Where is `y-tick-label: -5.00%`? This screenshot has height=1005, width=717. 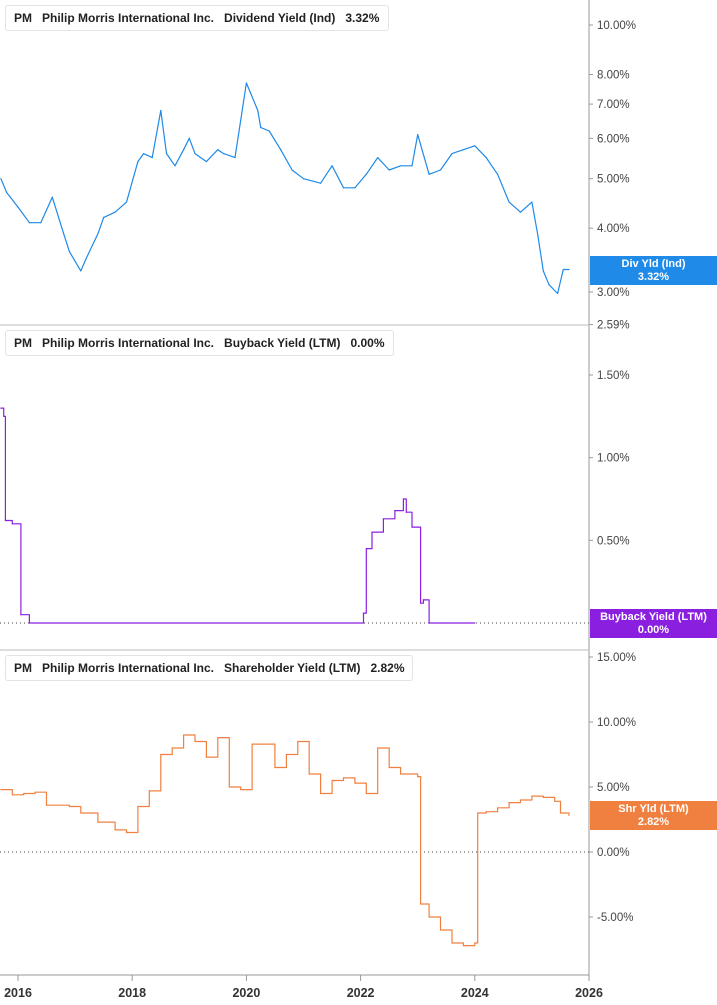
y-tick-label: -5.00% is located at coordinates (615, 918).